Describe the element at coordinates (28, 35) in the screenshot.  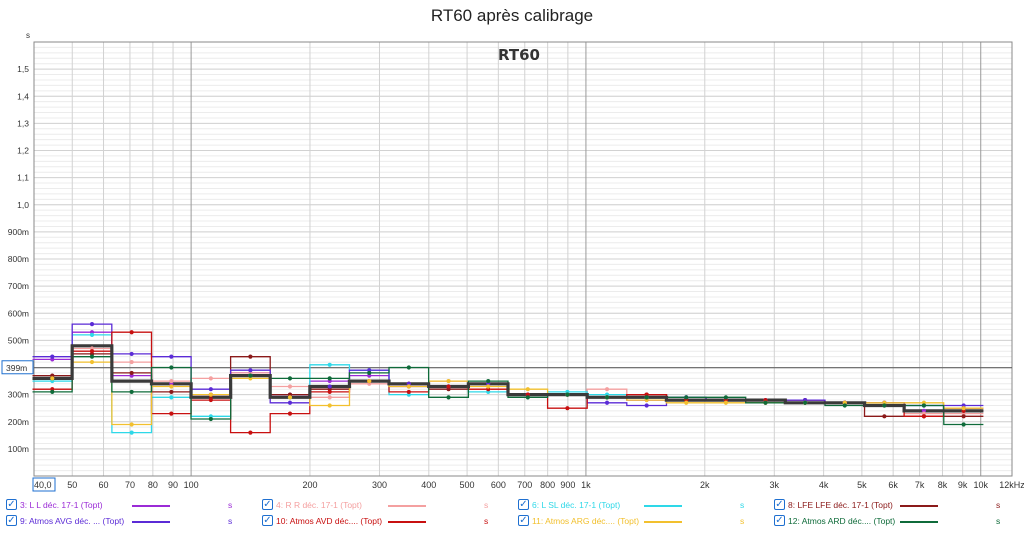
I see `y-unit-label: s` at that location.